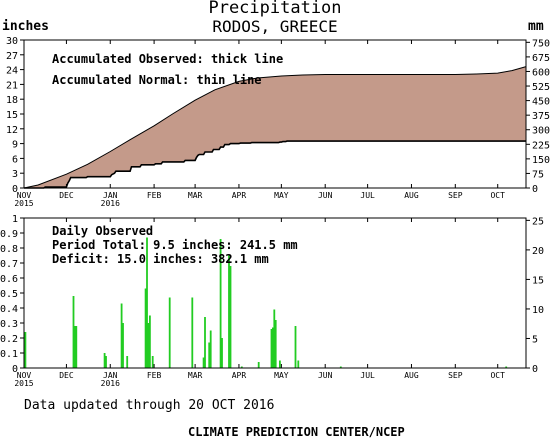 This screenshot has width=550, height=441. I want to click on y-tick-label: 0.6, so click(9, 279).